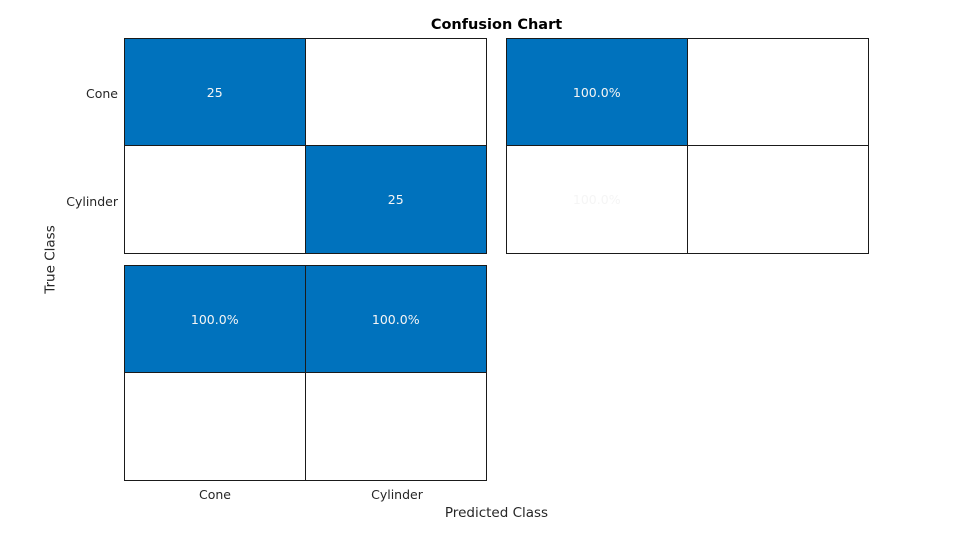 This screenshot has height=540, width=960. Describe the element at coordinates (777, 199) in the screenshot. I see `row-summary-cell-cylinder-incorrect` at that location.